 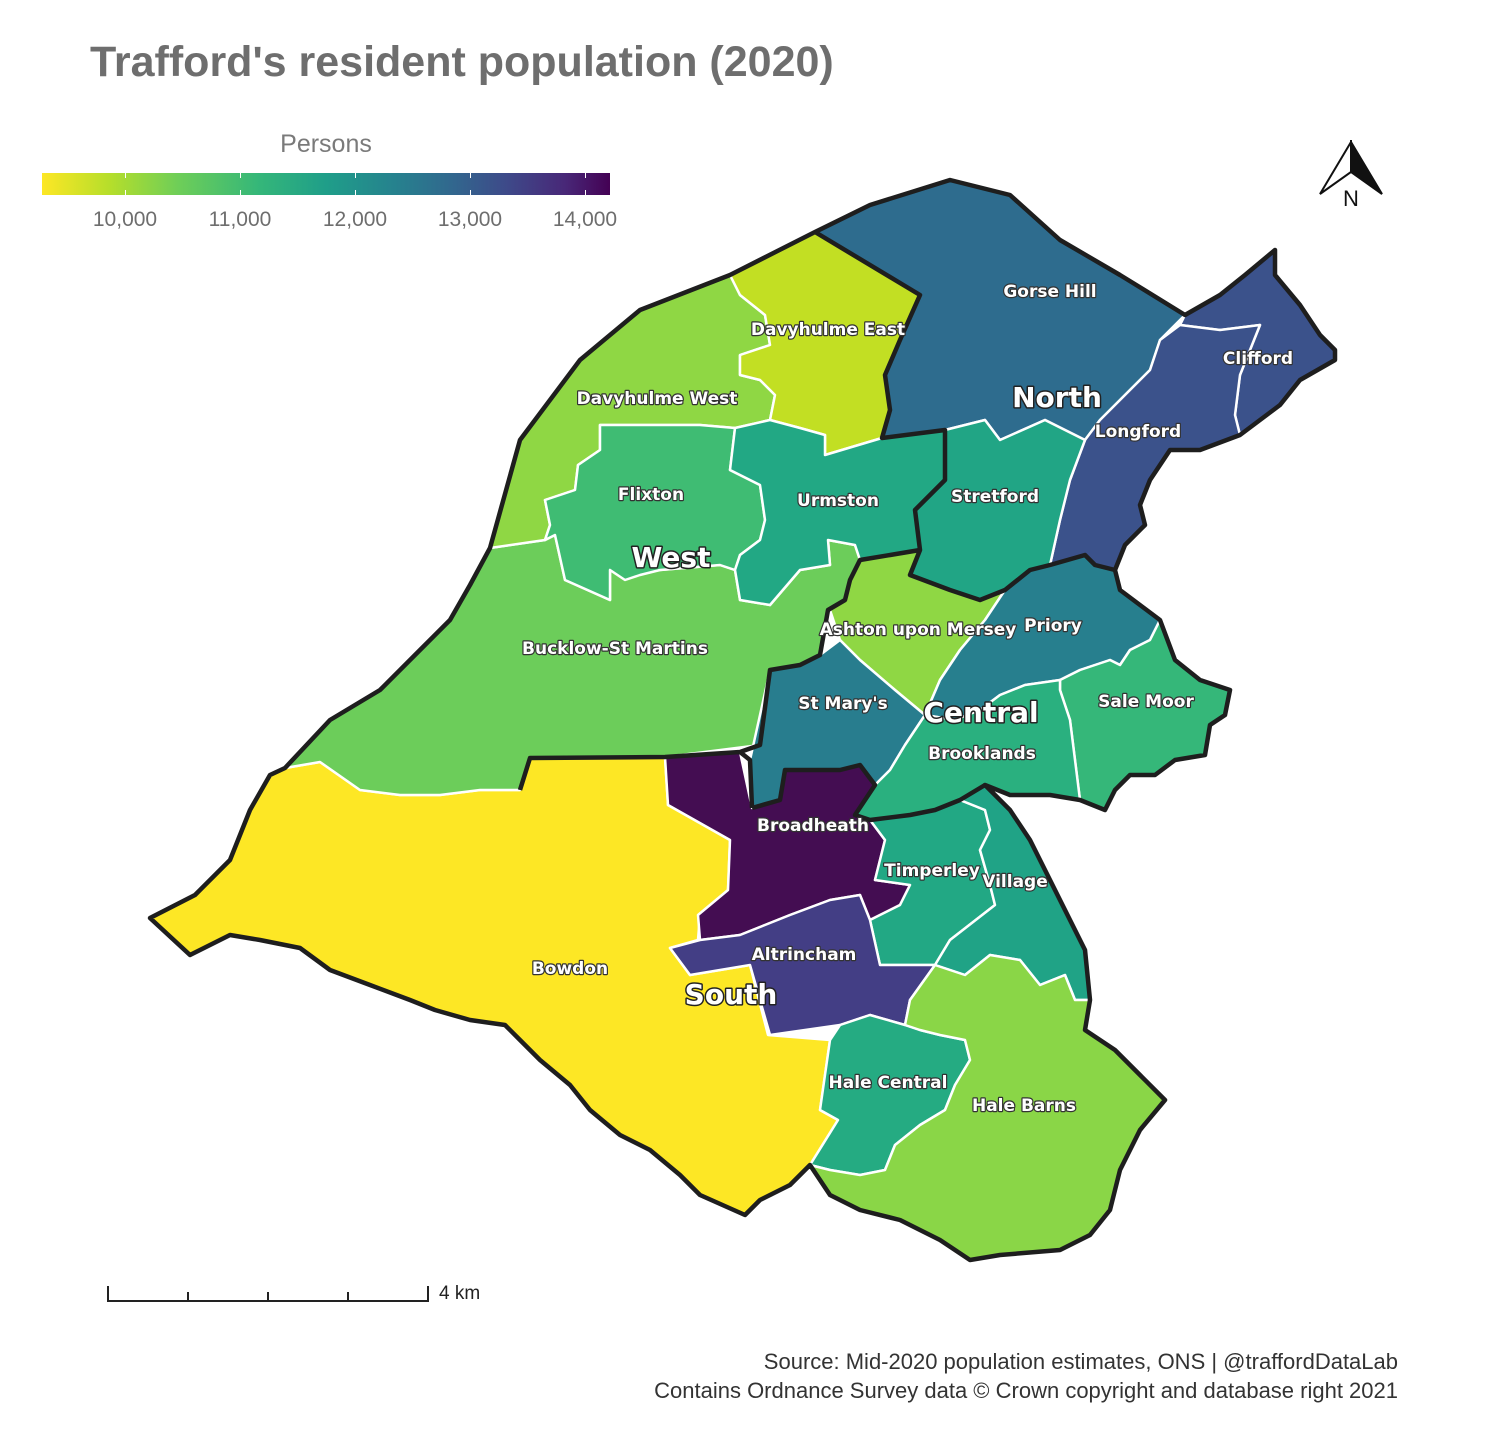 What do you see at coordinates (932, 871) in the screenshot?
I see `ward-label: Timperley` at bounding box center [932, 871].